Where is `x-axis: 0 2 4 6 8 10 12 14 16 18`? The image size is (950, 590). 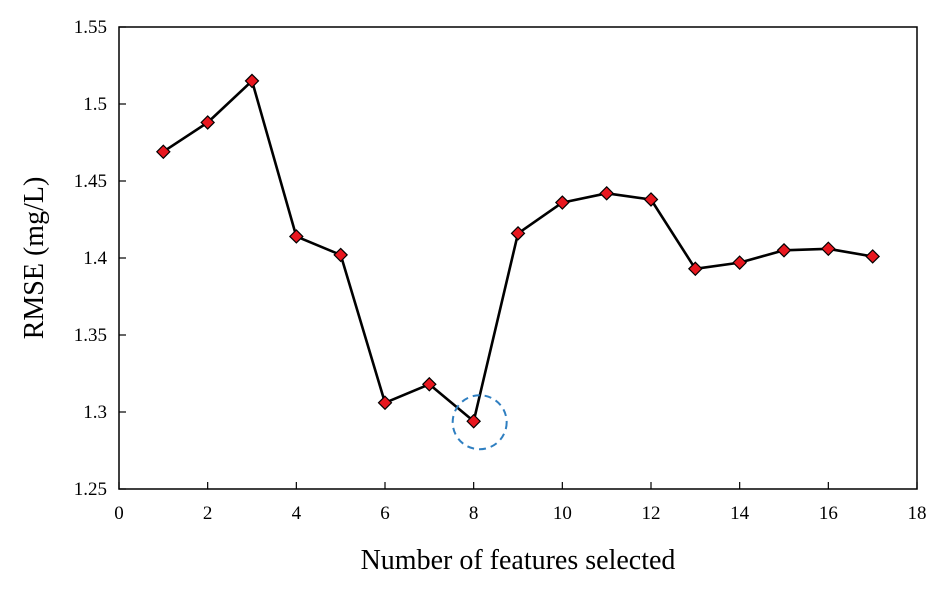
x-axis: 0 2 4 6 8 10 12 14 16 18 is located at coordinates (520, 503).